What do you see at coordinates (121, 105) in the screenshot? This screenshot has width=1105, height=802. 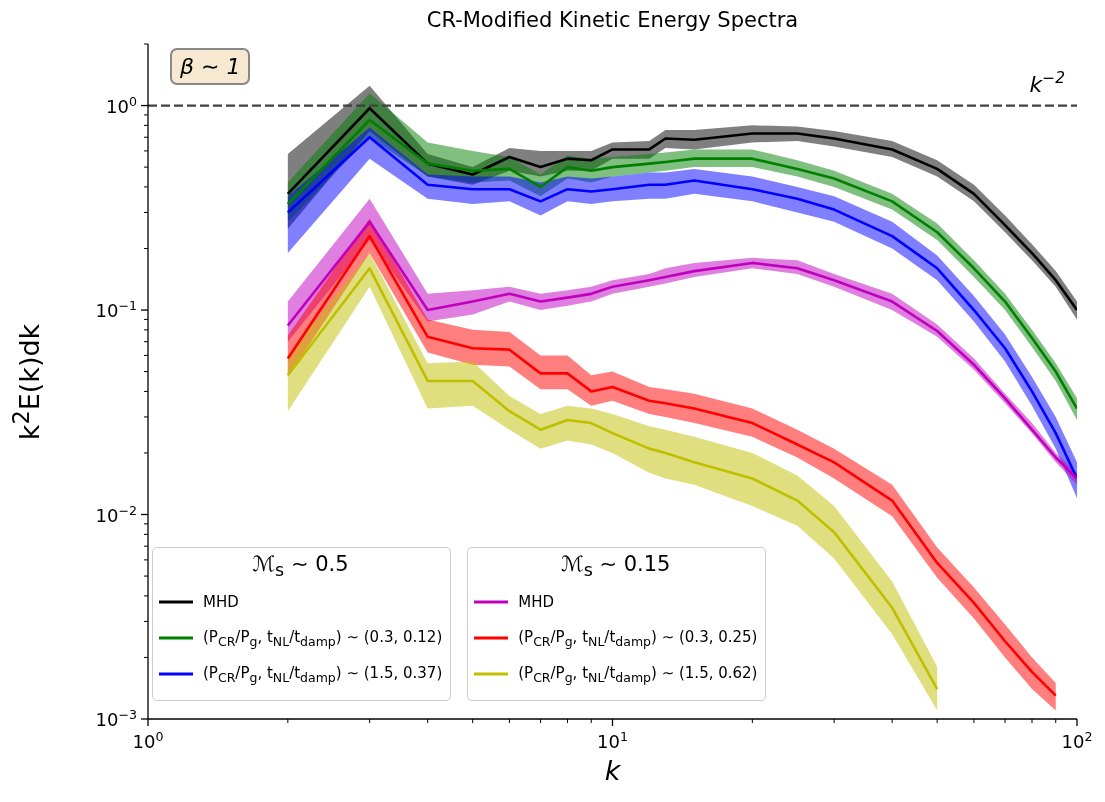 I see `y-tick-label: 10$^{0}$` at bounding box center [121, 105].